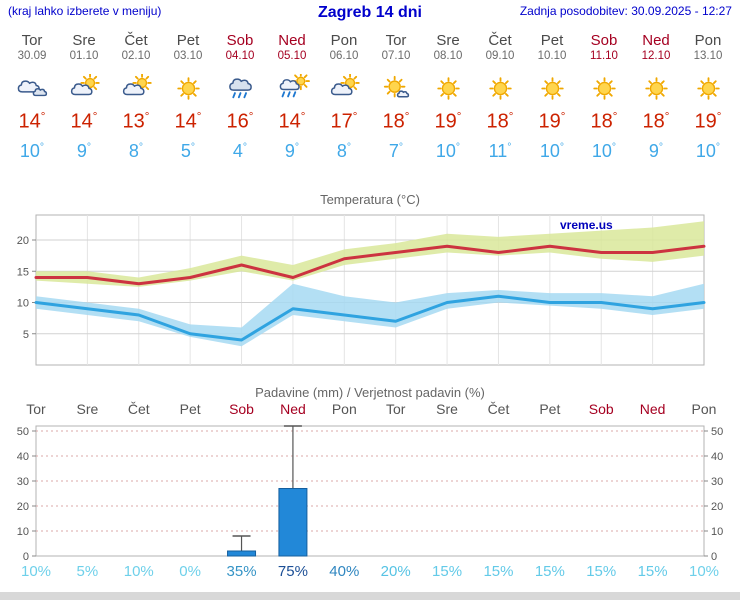 The height and width of the screenshot is (600, 740). What do you see at coordinates (344, 571) in the screenshot?
I see `precip-probability-label: 40%` at bounding box center [344, 571].